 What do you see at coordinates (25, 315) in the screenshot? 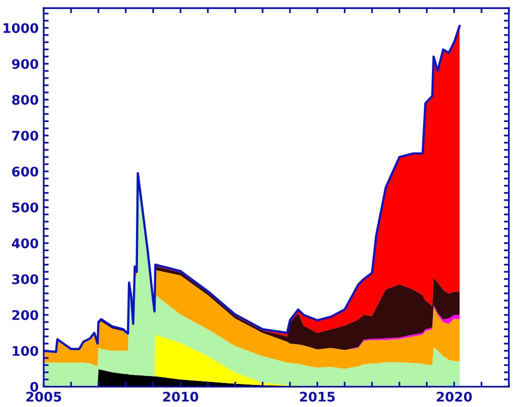
I see `y-tick-label: 200` at bounding box center [25, 315].